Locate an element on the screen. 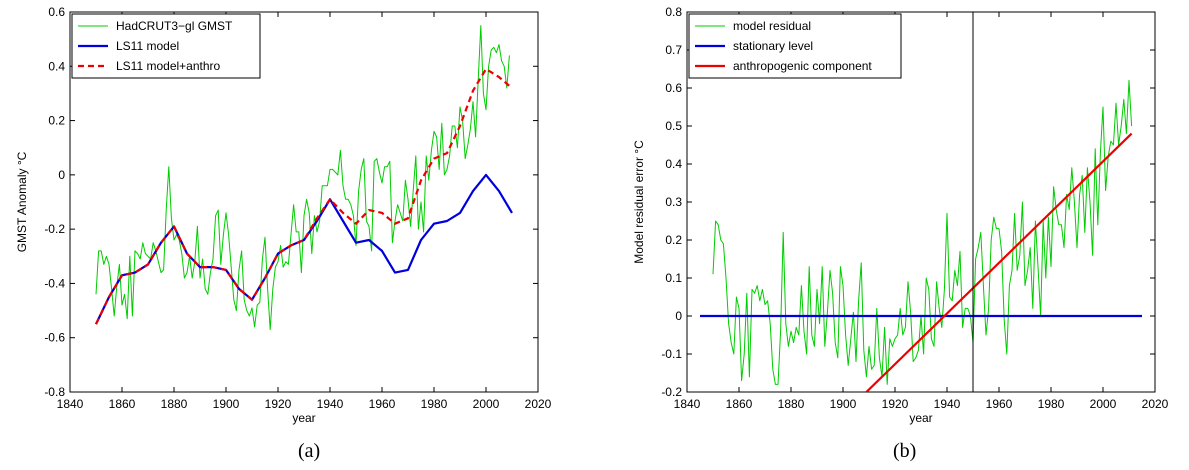  y-tick-label: -0.6 is located at coordinates (54, 338).